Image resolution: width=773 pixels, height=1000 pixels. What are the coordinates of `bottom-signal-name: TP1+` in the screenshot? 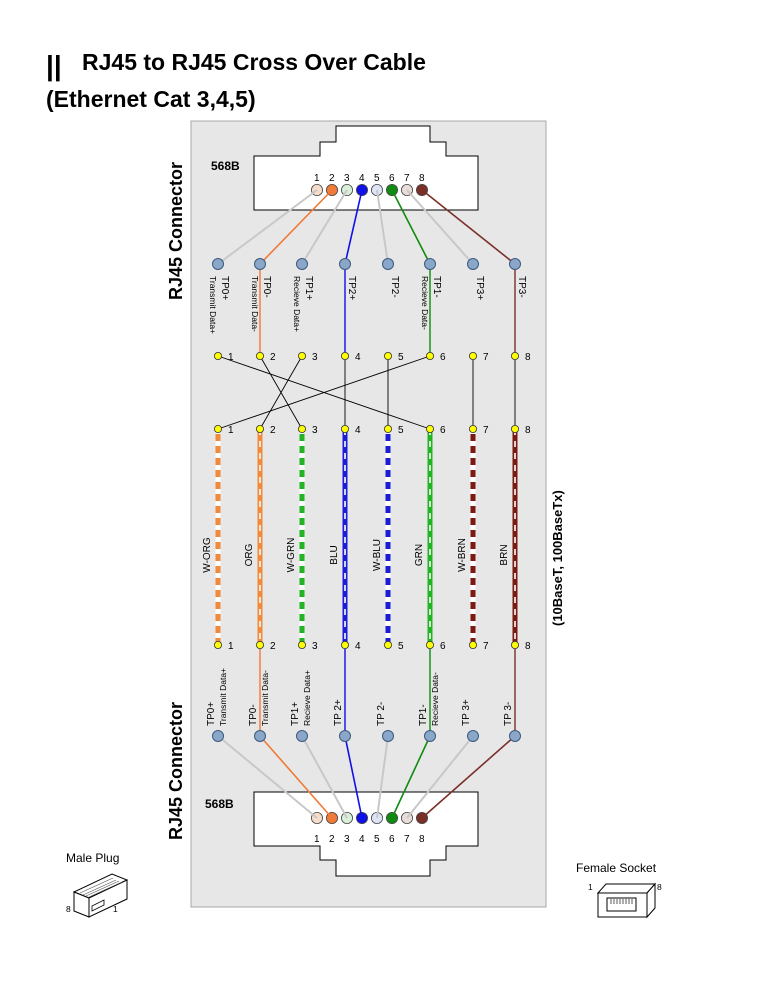 It's located at (295, 714).